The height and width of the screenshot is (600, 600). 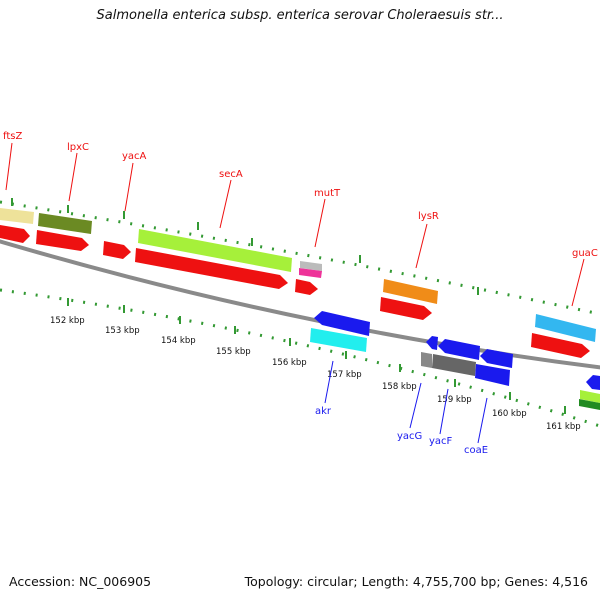 What do you see at coordinates (289, 363) in the screenshot?
I see `tick-label: 156 kbp` at bounding box center [289, 363].